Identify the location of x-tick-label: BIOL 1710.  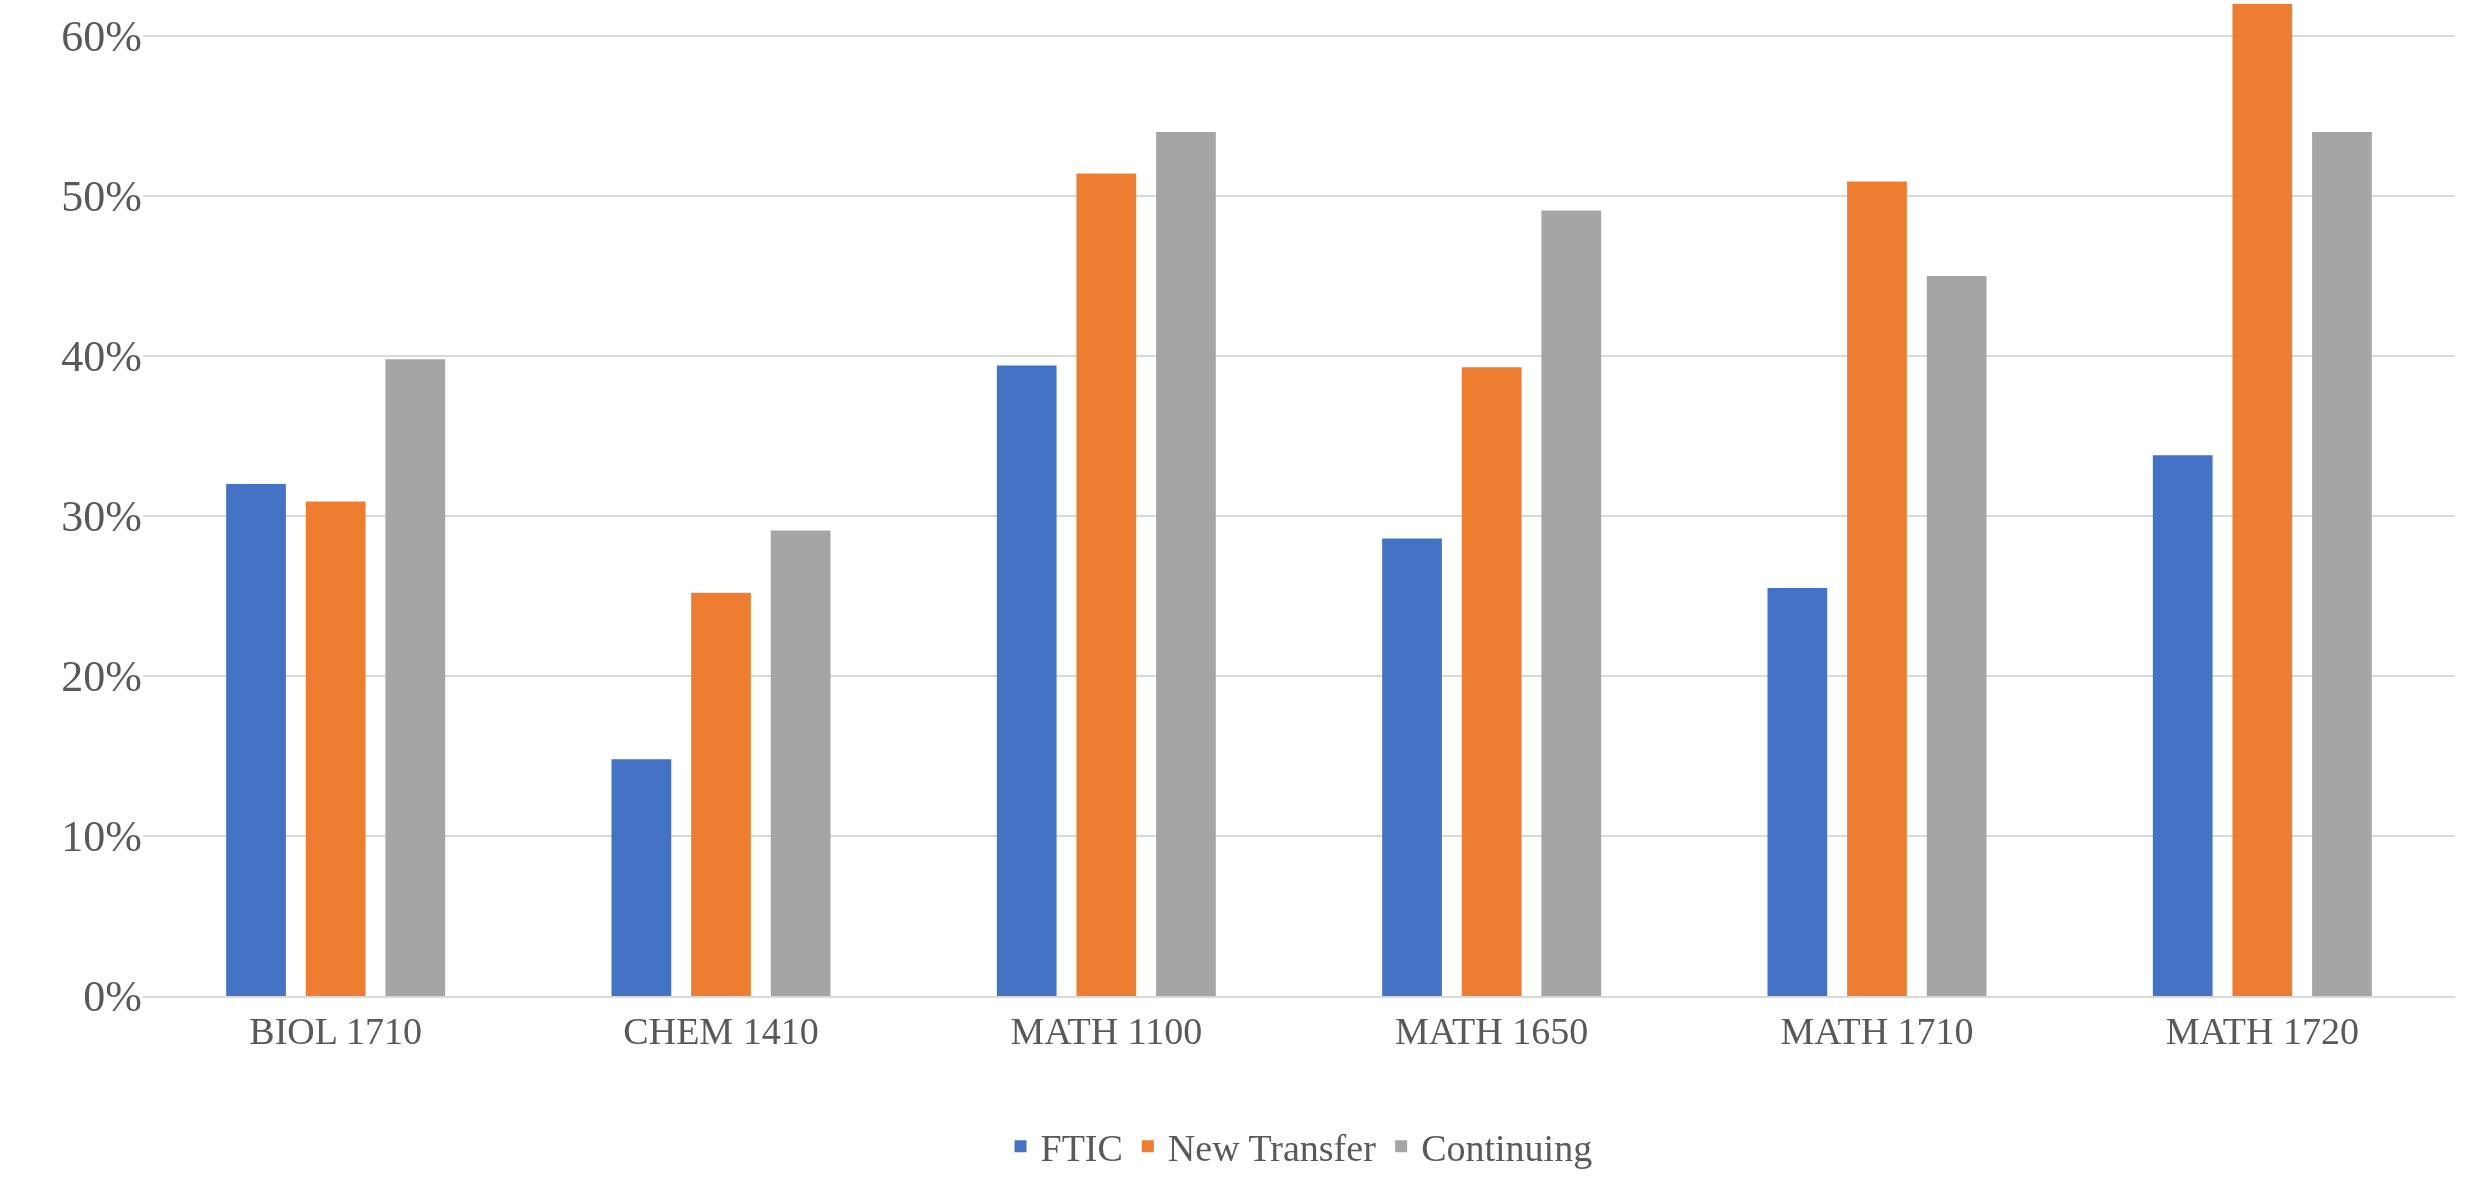
(336, 1030).